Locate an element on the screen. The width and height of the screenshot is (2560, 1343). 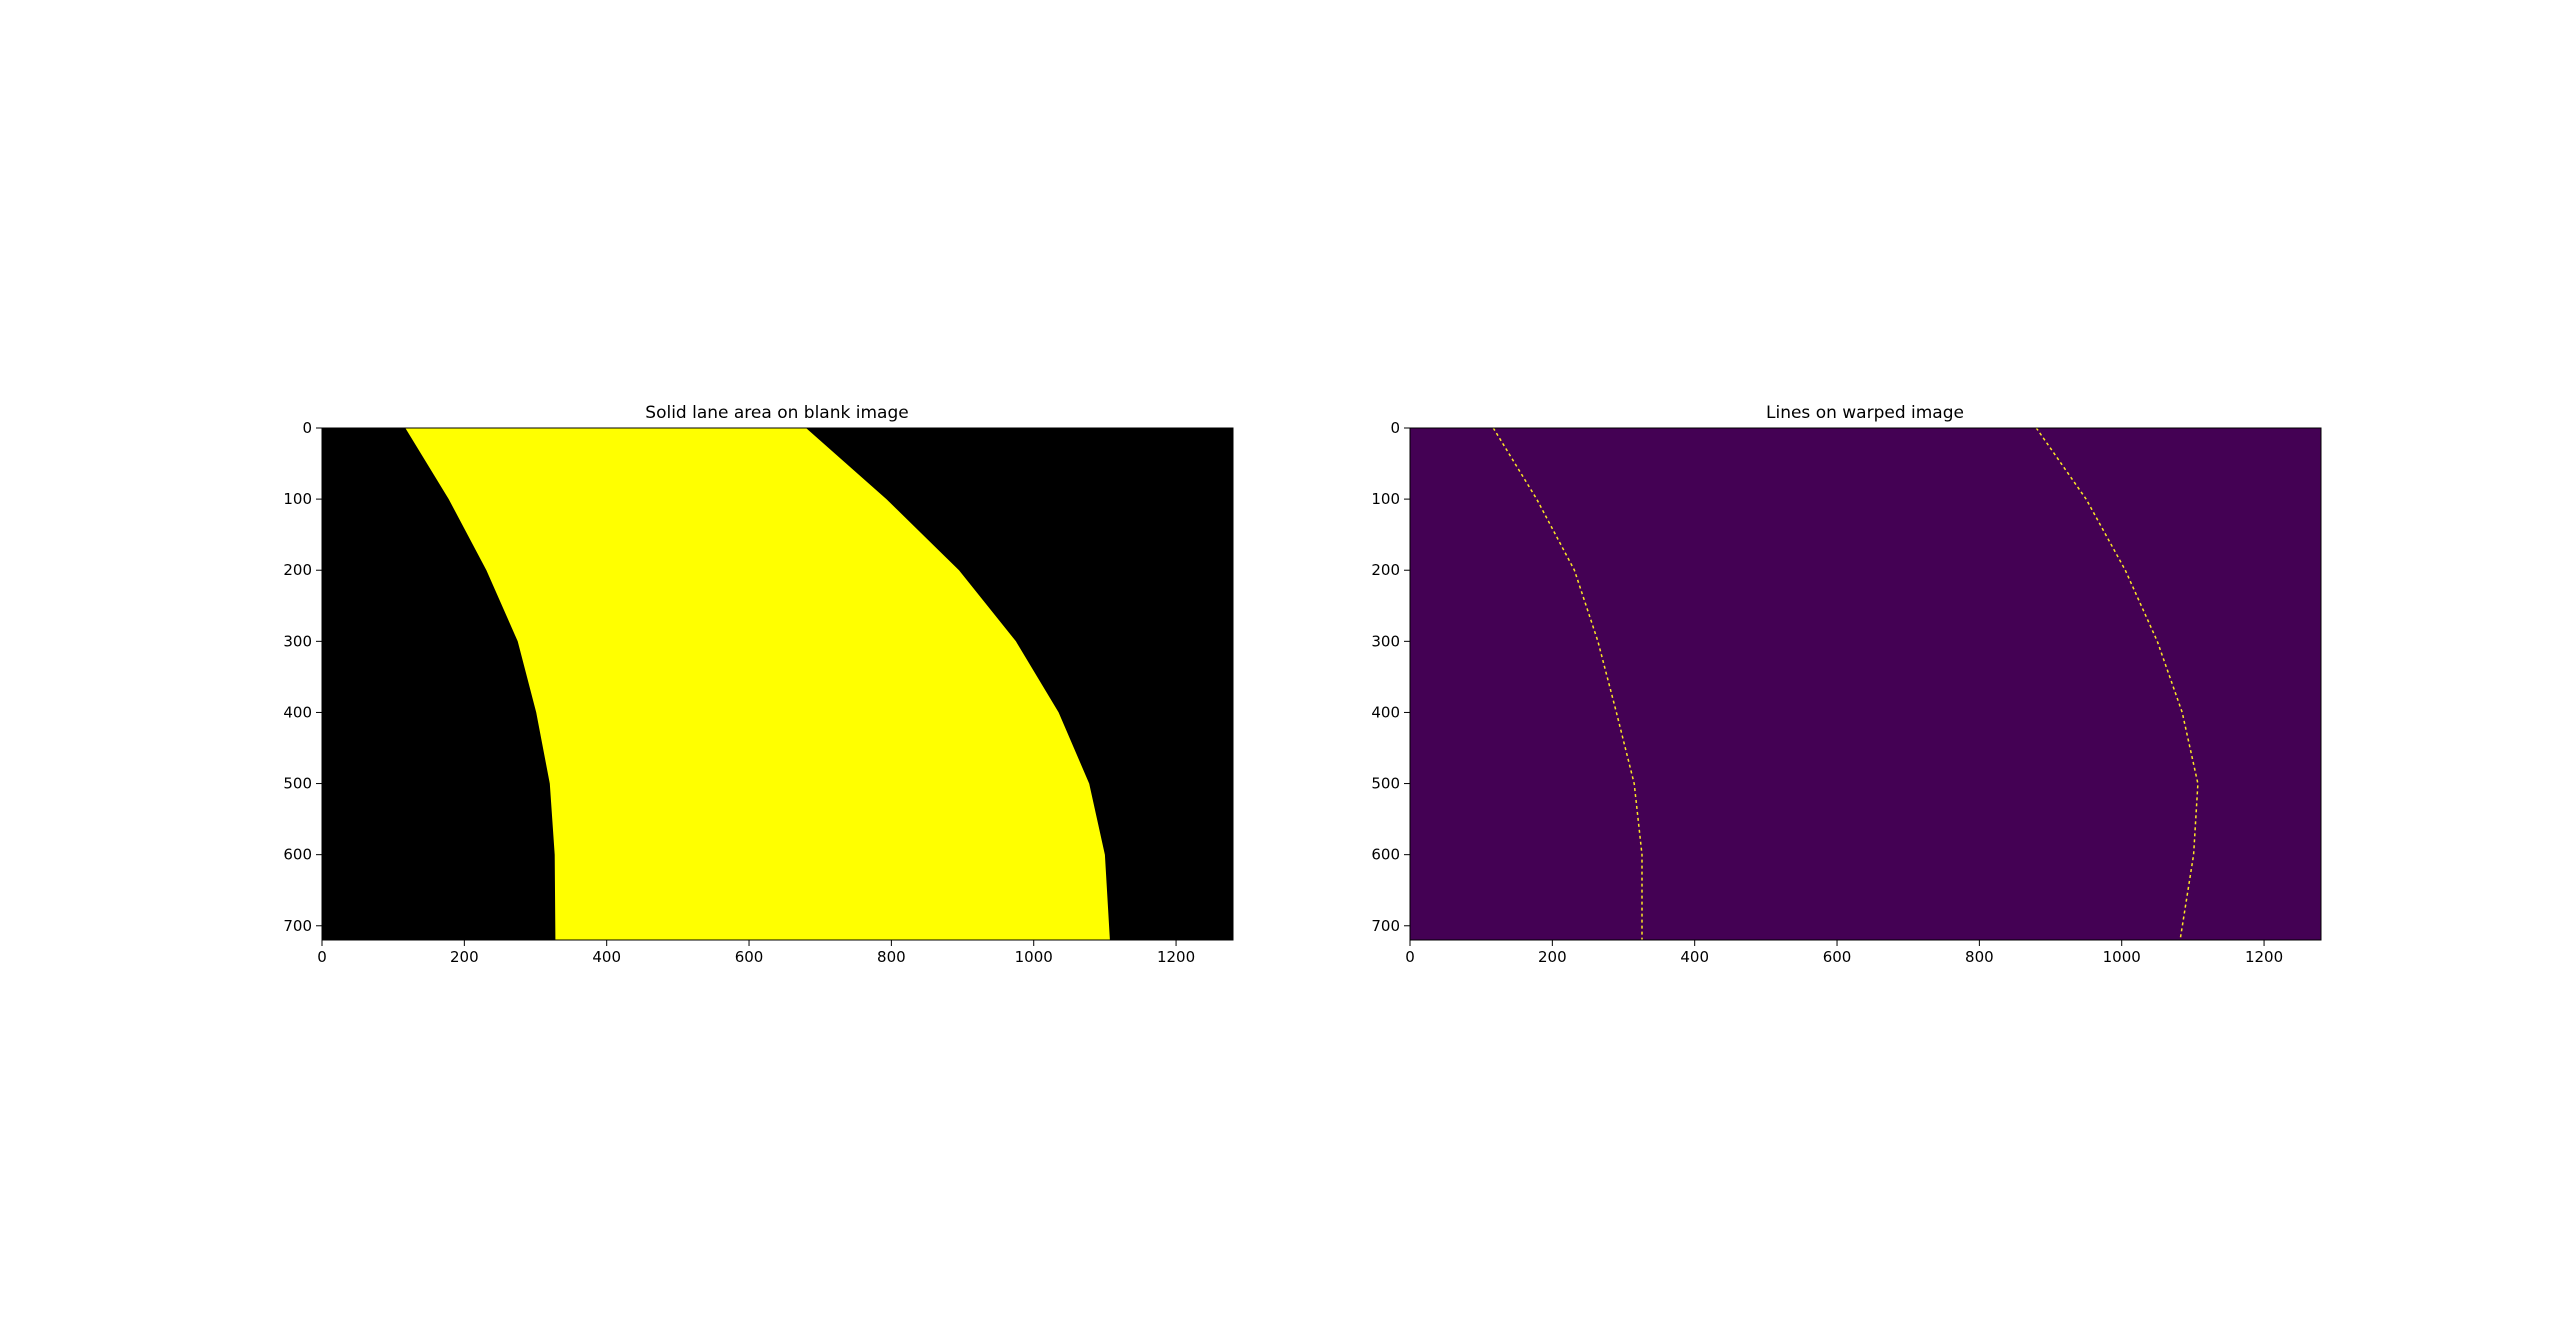
warped-lines-plot is located at coordinates (1845, 684).